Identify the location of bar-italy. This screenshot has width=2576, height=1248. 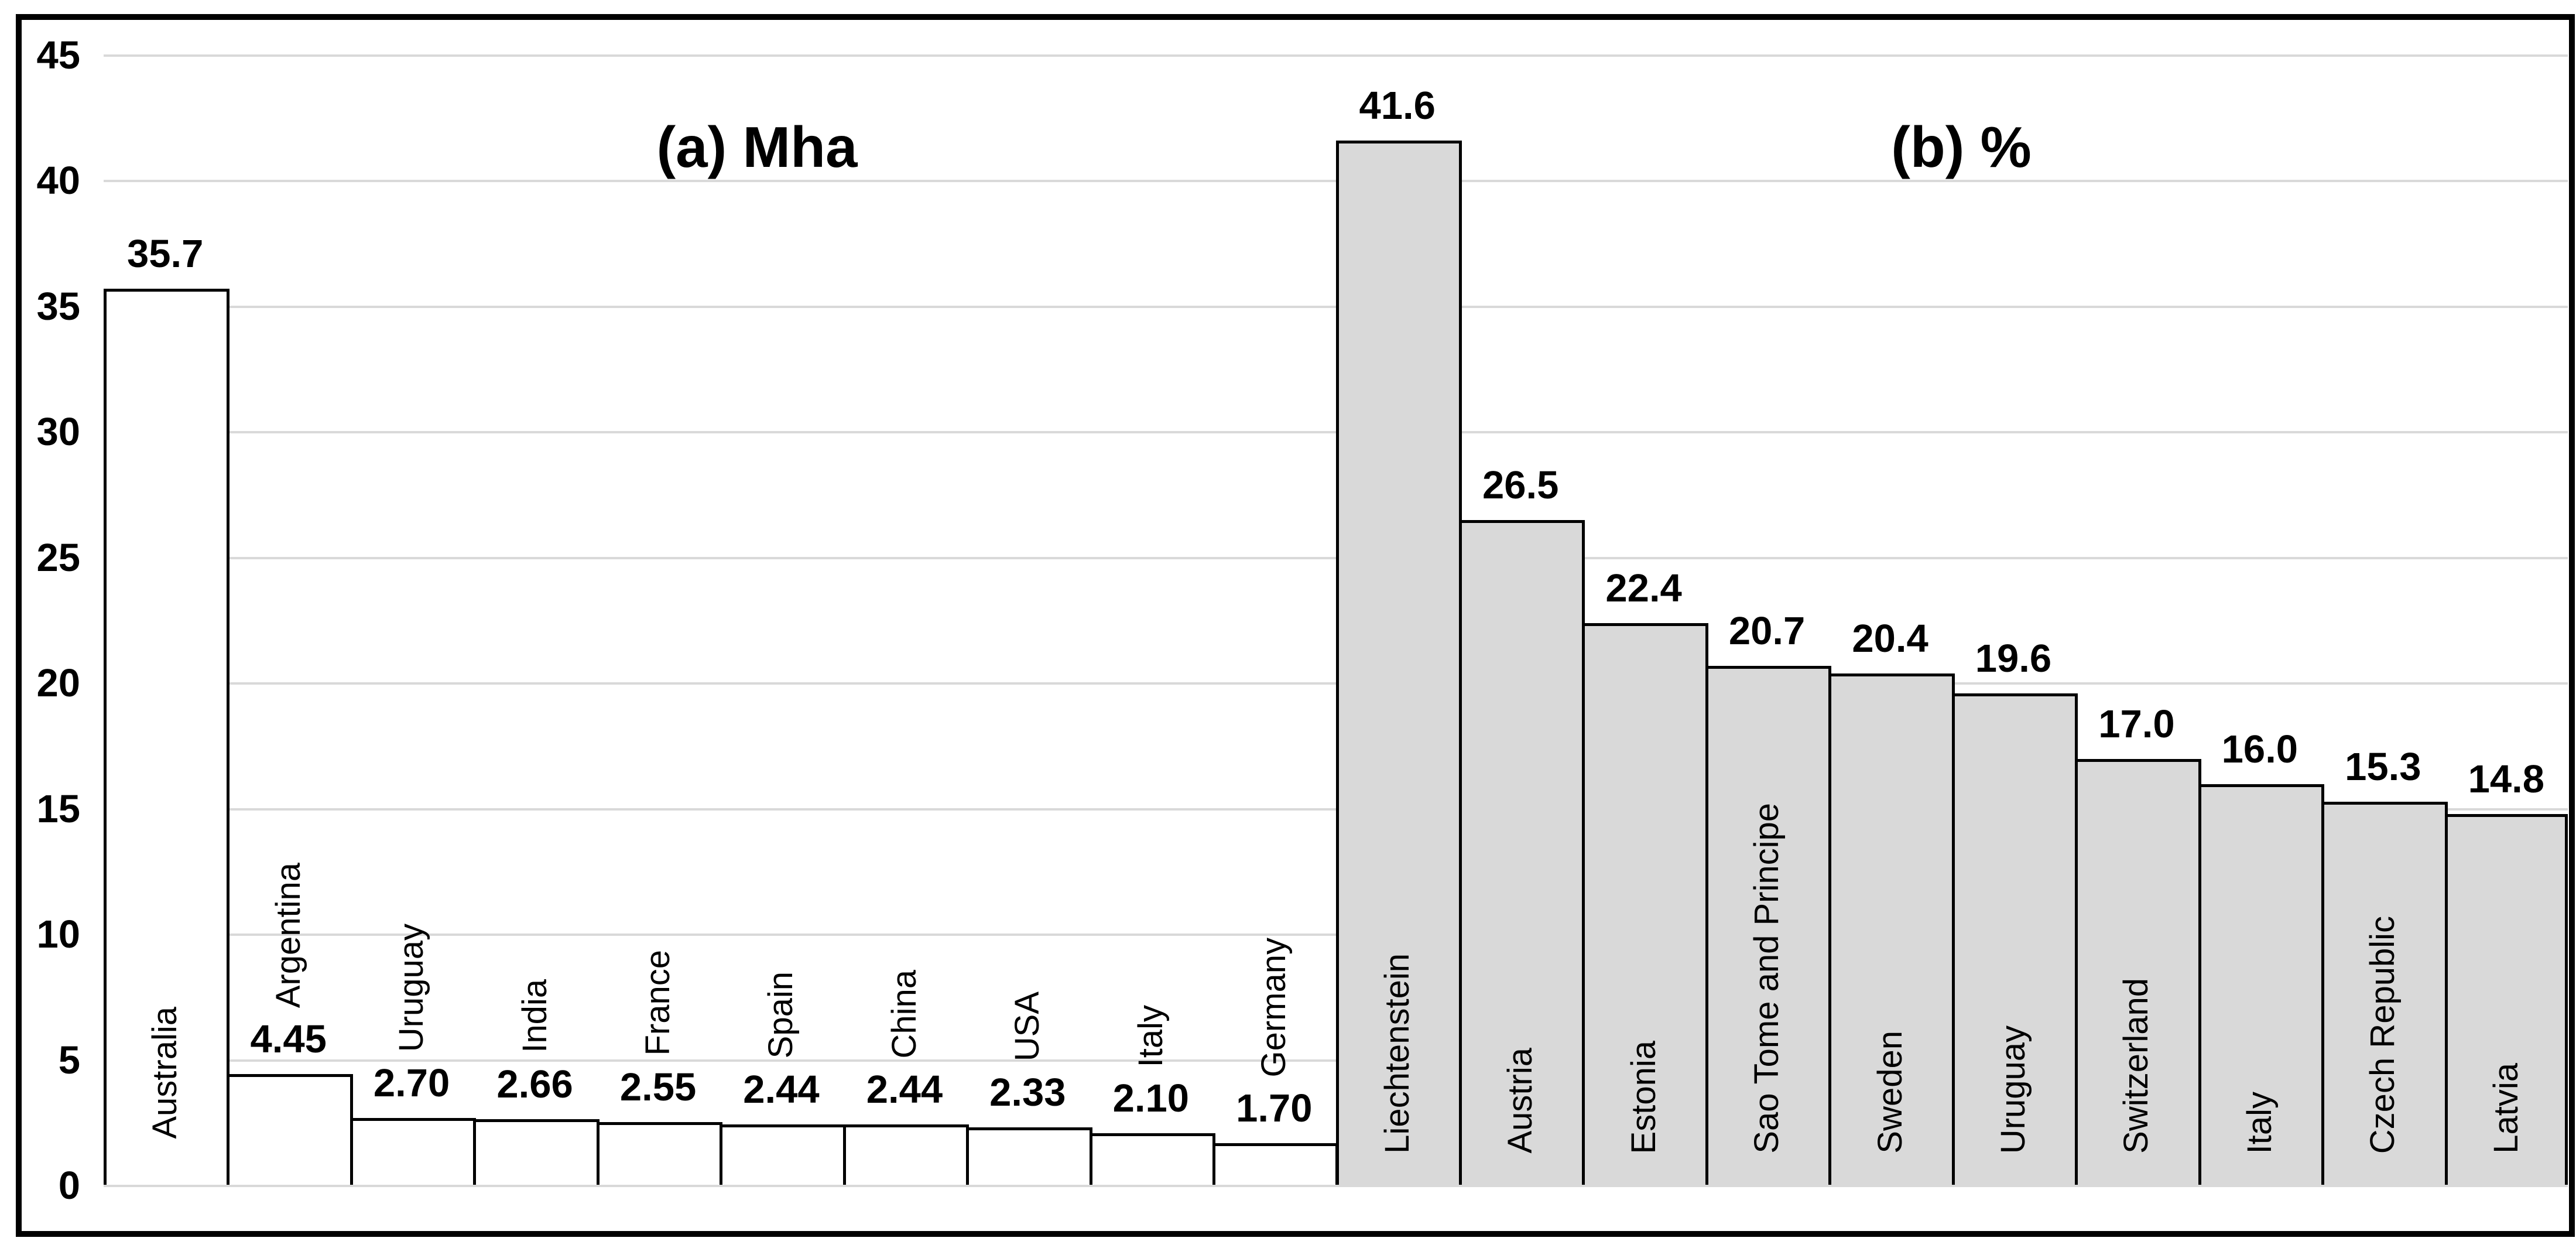
(1152, 1159).